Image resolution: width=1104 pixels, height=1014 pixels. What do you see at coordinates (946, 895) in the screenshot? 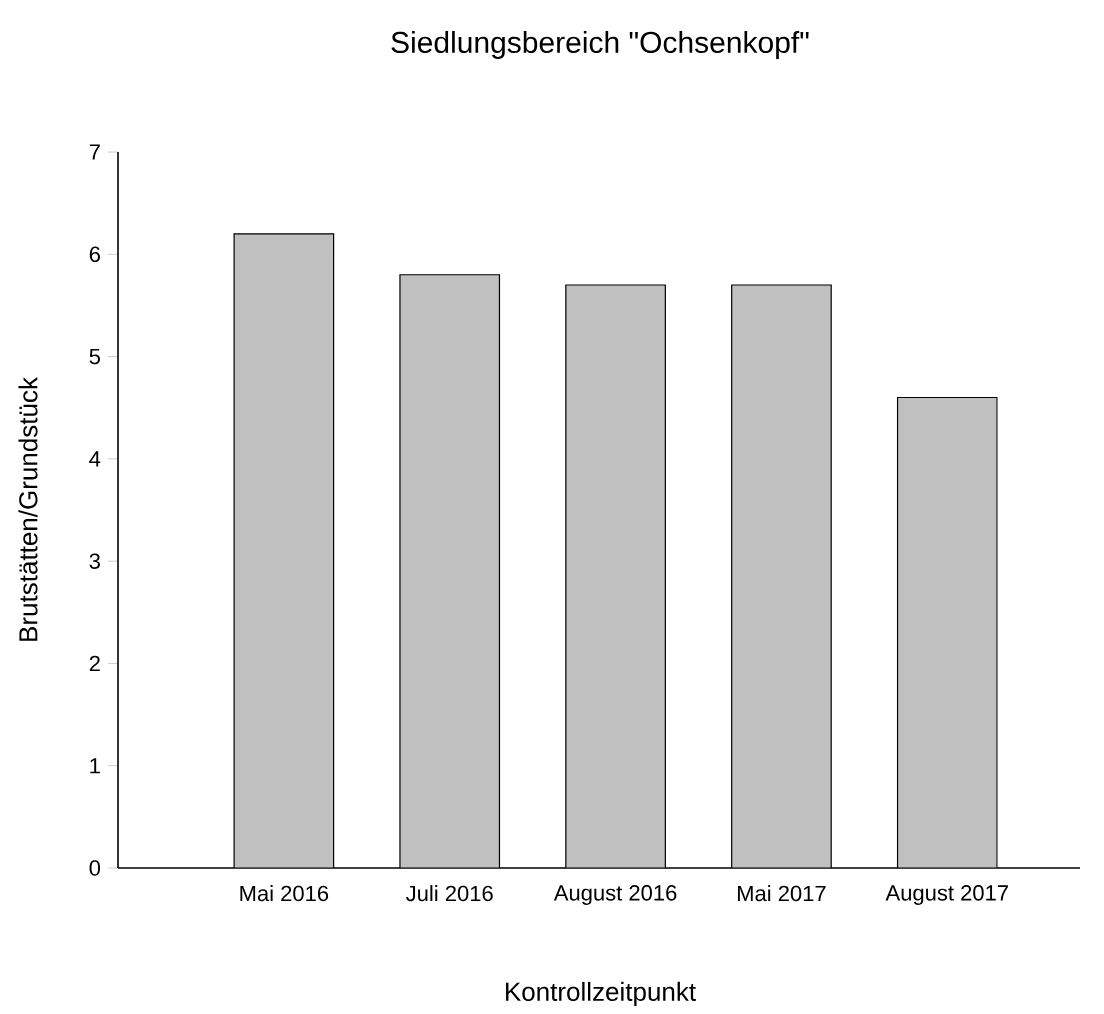
I see `x-tick-label: August 2017` at bounding box center [946, 895].